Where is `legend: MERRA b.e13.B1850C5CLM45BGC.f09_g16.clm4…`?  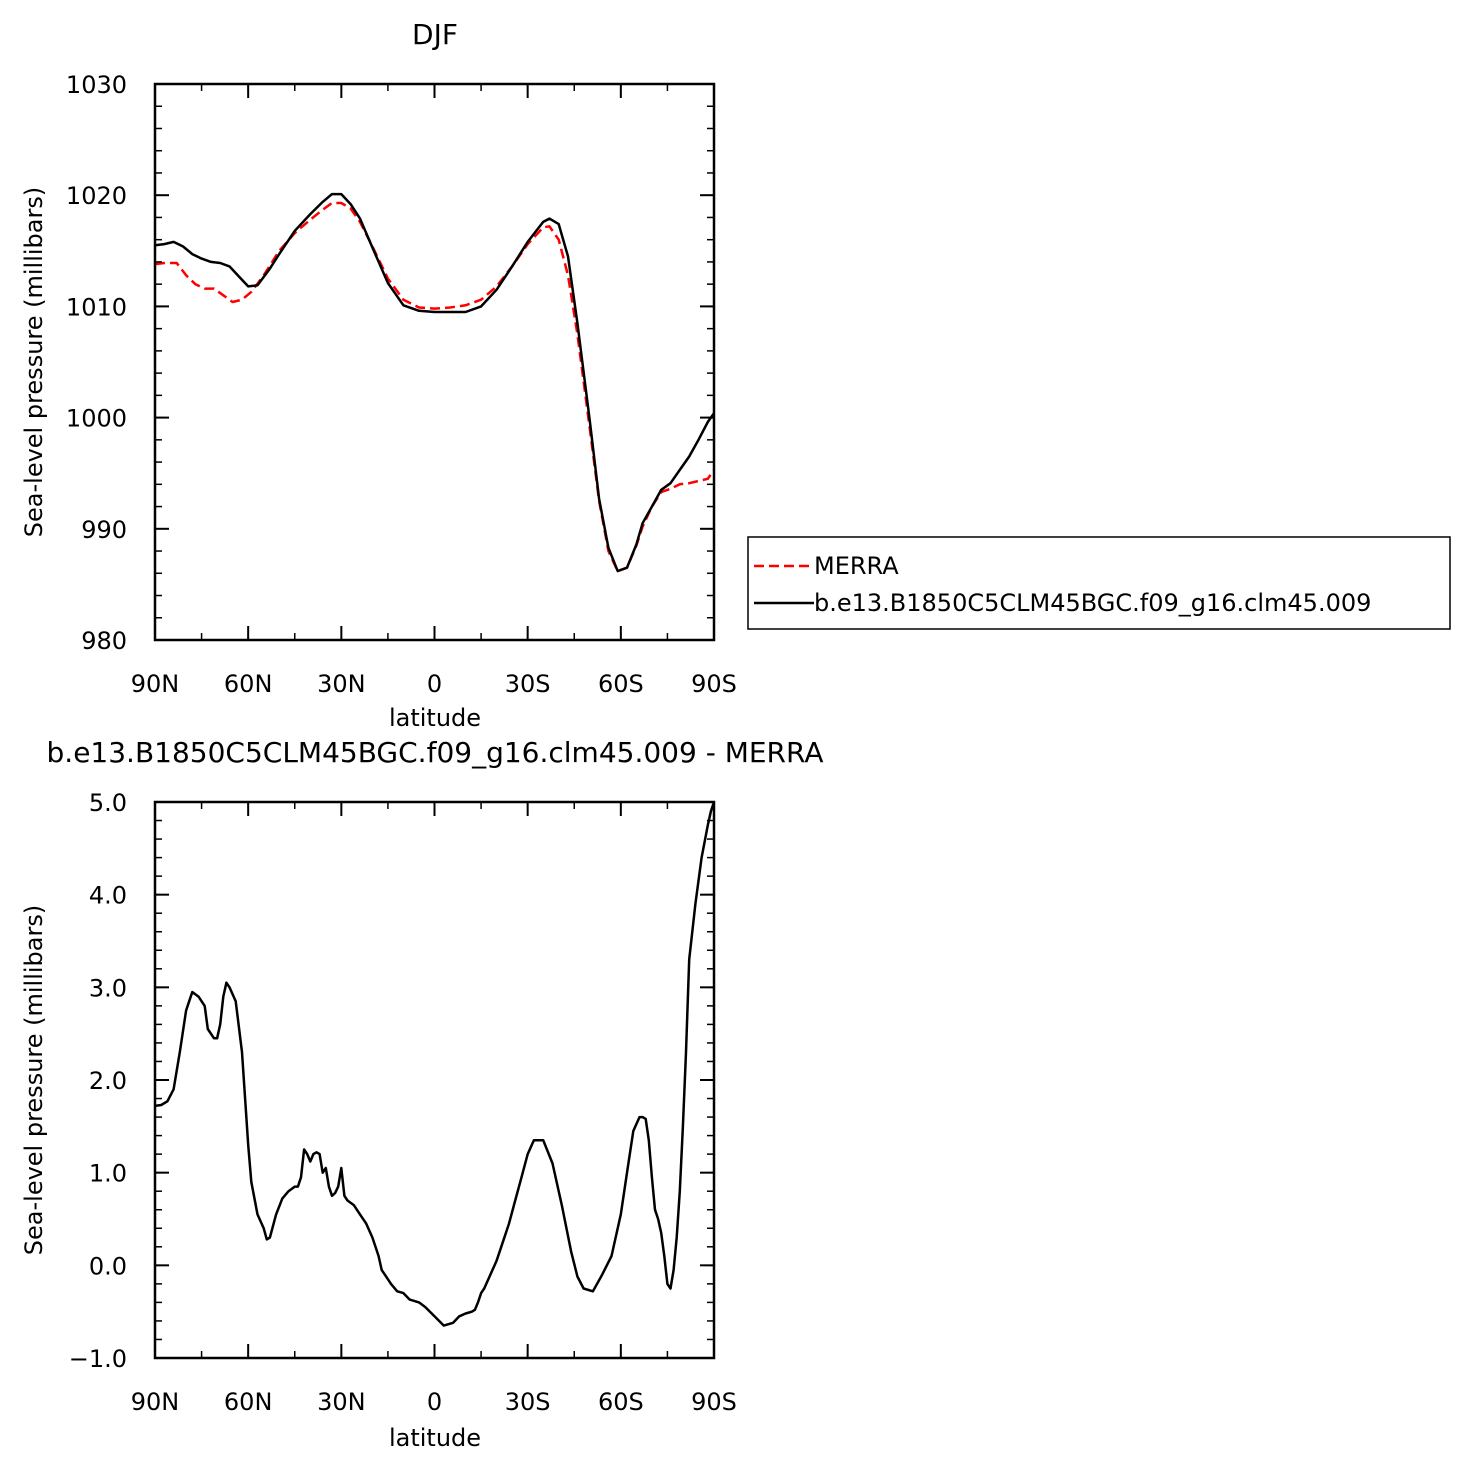 legend: MERRA b.e13.B1850C5CLM45BGC.f09_g16.clm4… is located at coordinates (1099, 583).